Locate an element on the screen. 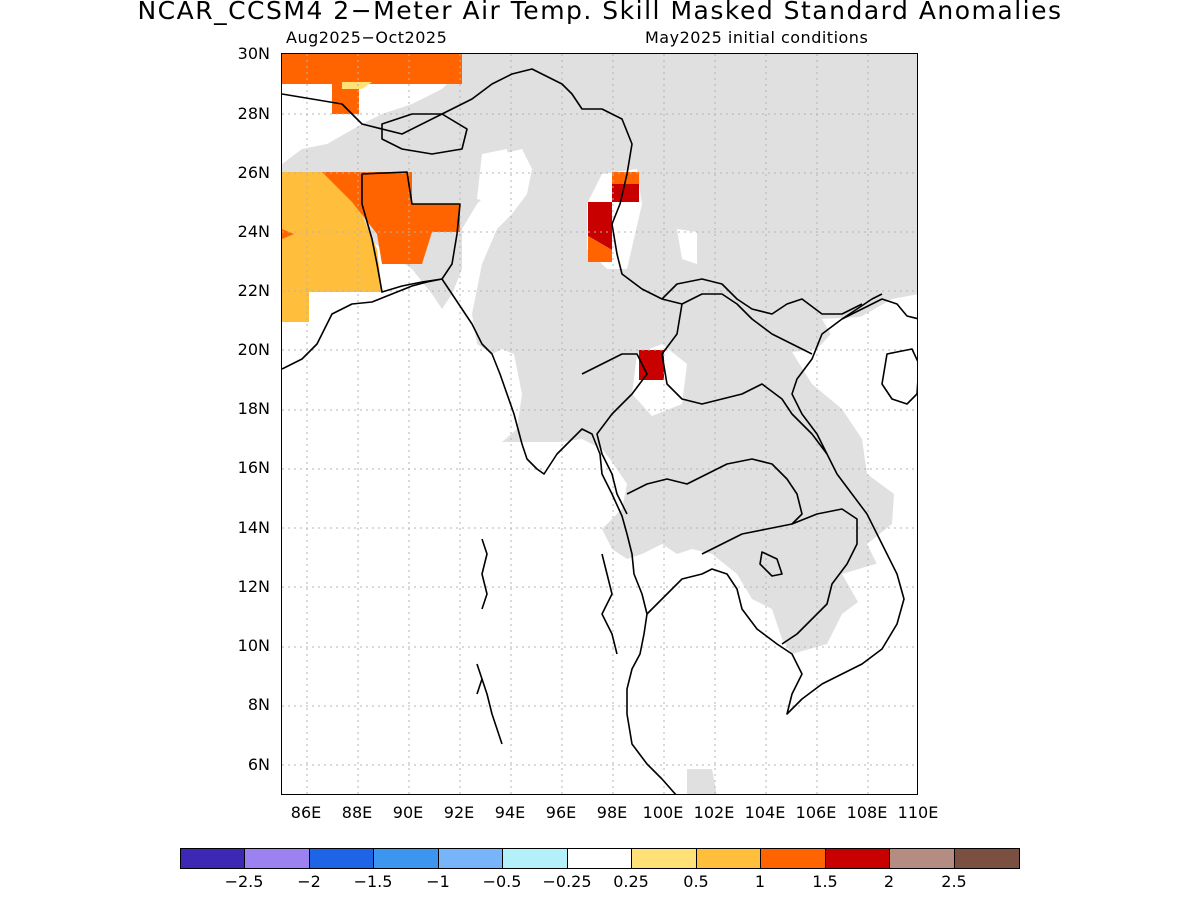  lat-label-12n: 12N is located at coordinates (253, 586).